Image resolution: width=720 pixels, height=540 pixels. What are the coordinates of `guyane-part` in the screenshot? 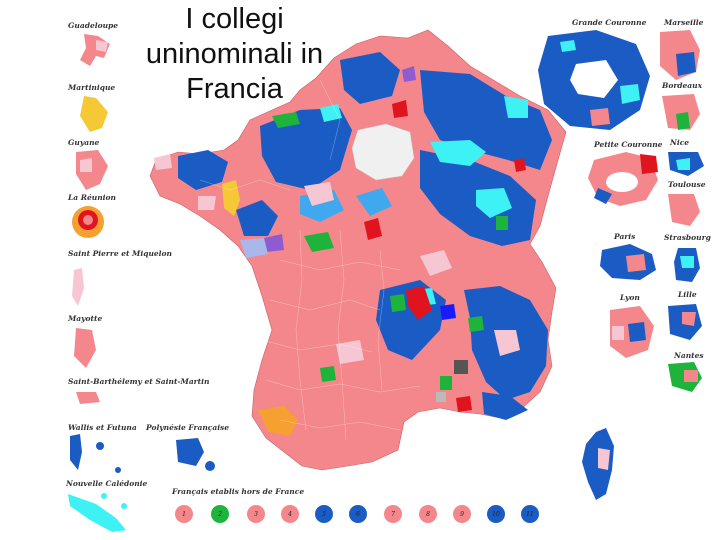 It's located at (86, 165).